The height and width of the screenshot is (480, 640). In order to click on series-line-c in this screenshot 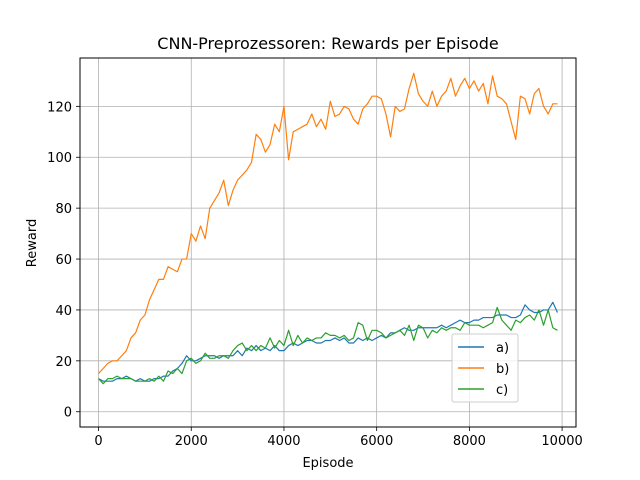, I will do `click(328, 345)`.